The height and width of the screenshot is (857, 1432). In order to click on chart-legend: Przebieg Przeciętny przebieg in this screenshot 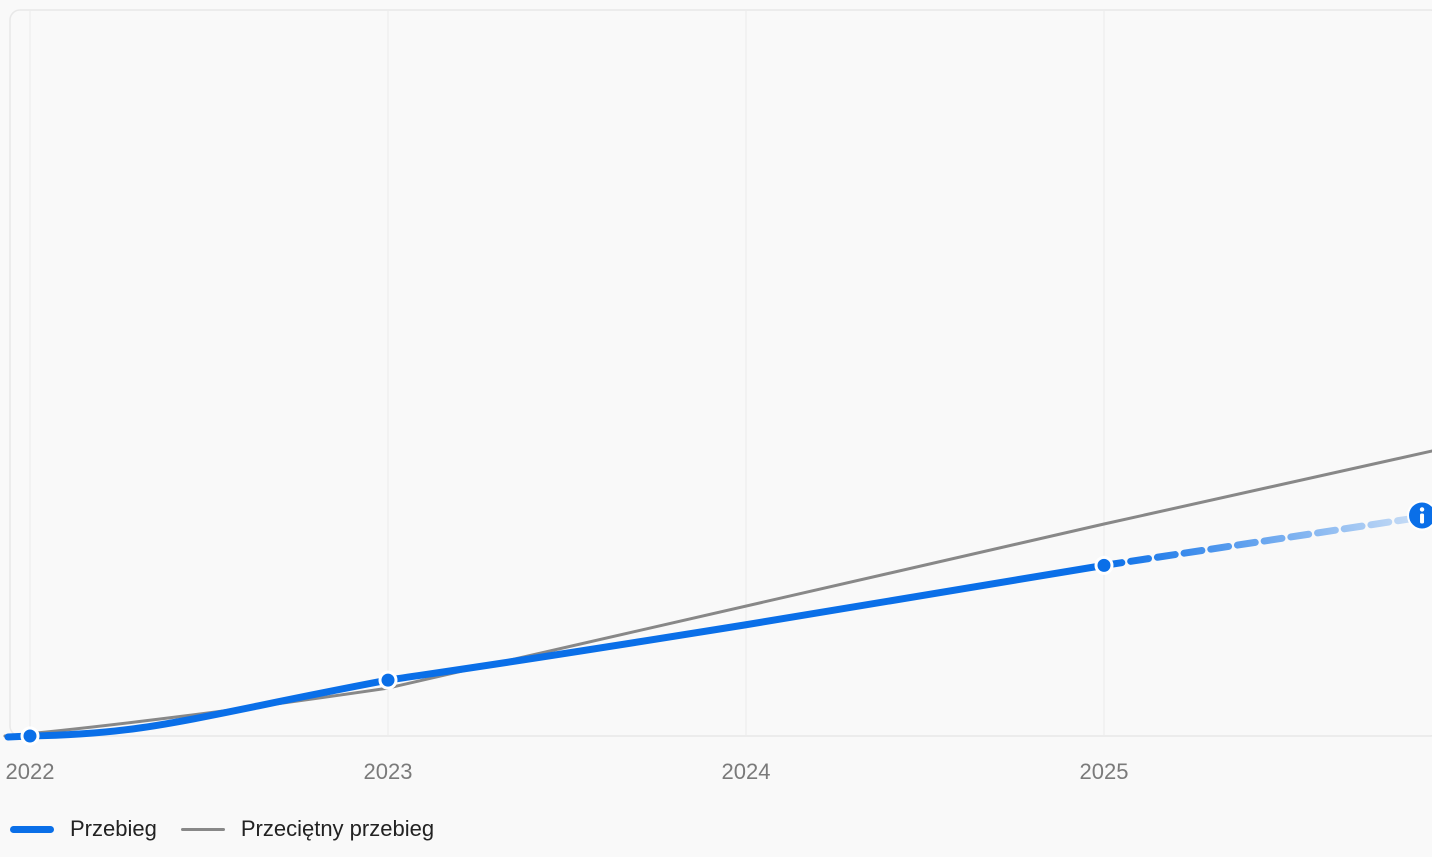, I will do `click(234, 829)`.